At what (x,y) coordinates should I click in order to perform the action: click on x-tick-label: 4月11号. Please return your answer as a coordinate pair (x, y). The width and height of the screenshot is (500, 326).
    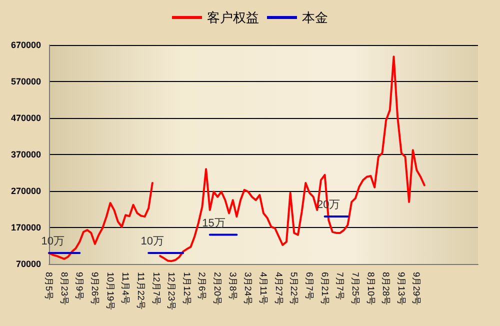
    Looking at the image, I should click on (263, 288).